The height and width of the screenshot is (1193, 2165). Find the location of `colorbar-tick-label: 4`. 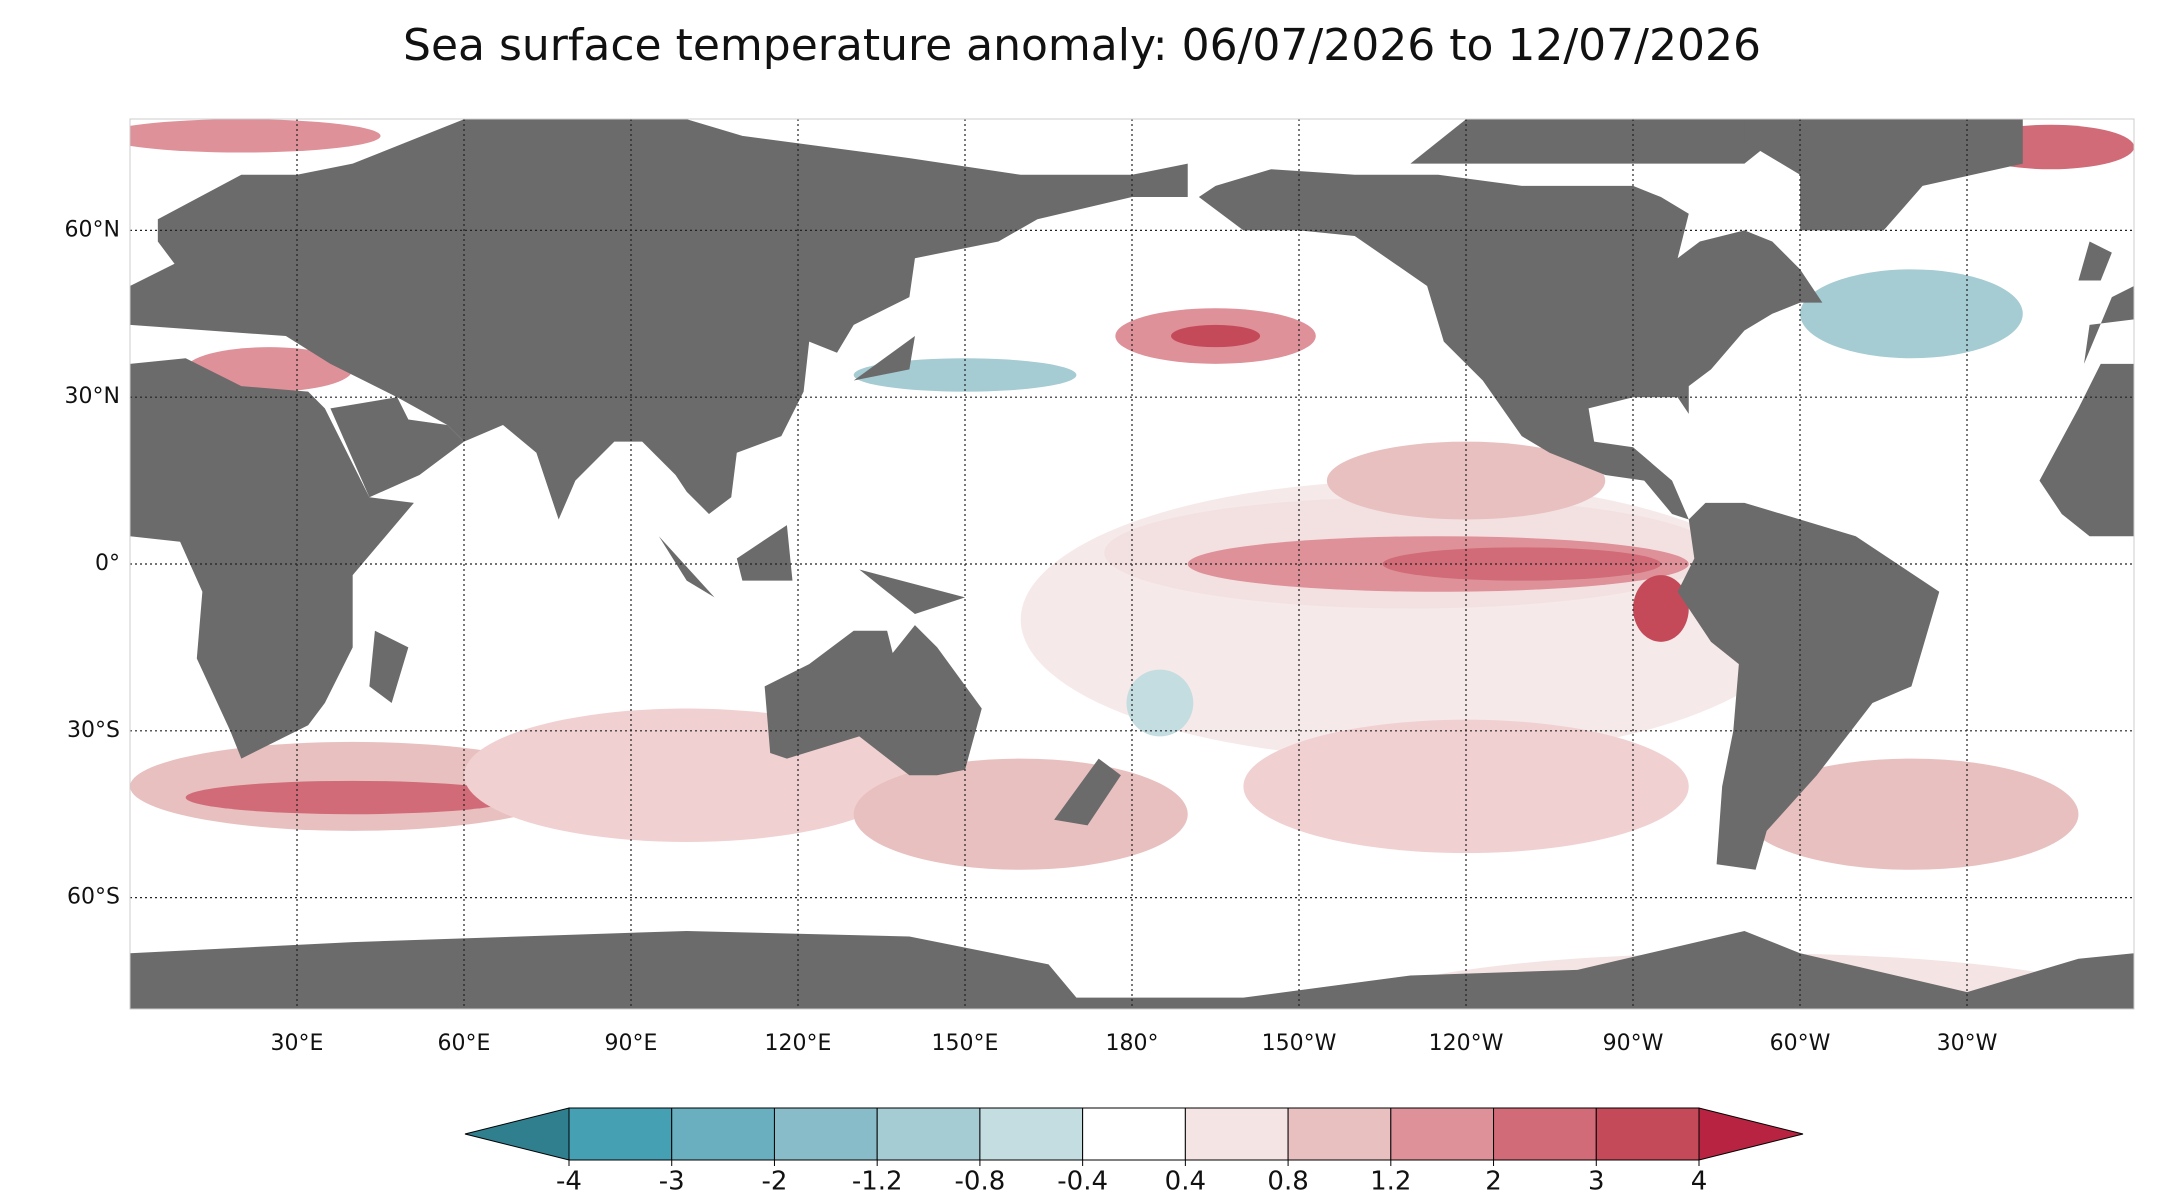

colorbar-tick-label: 4 is located at coordinates (1699, 1180).